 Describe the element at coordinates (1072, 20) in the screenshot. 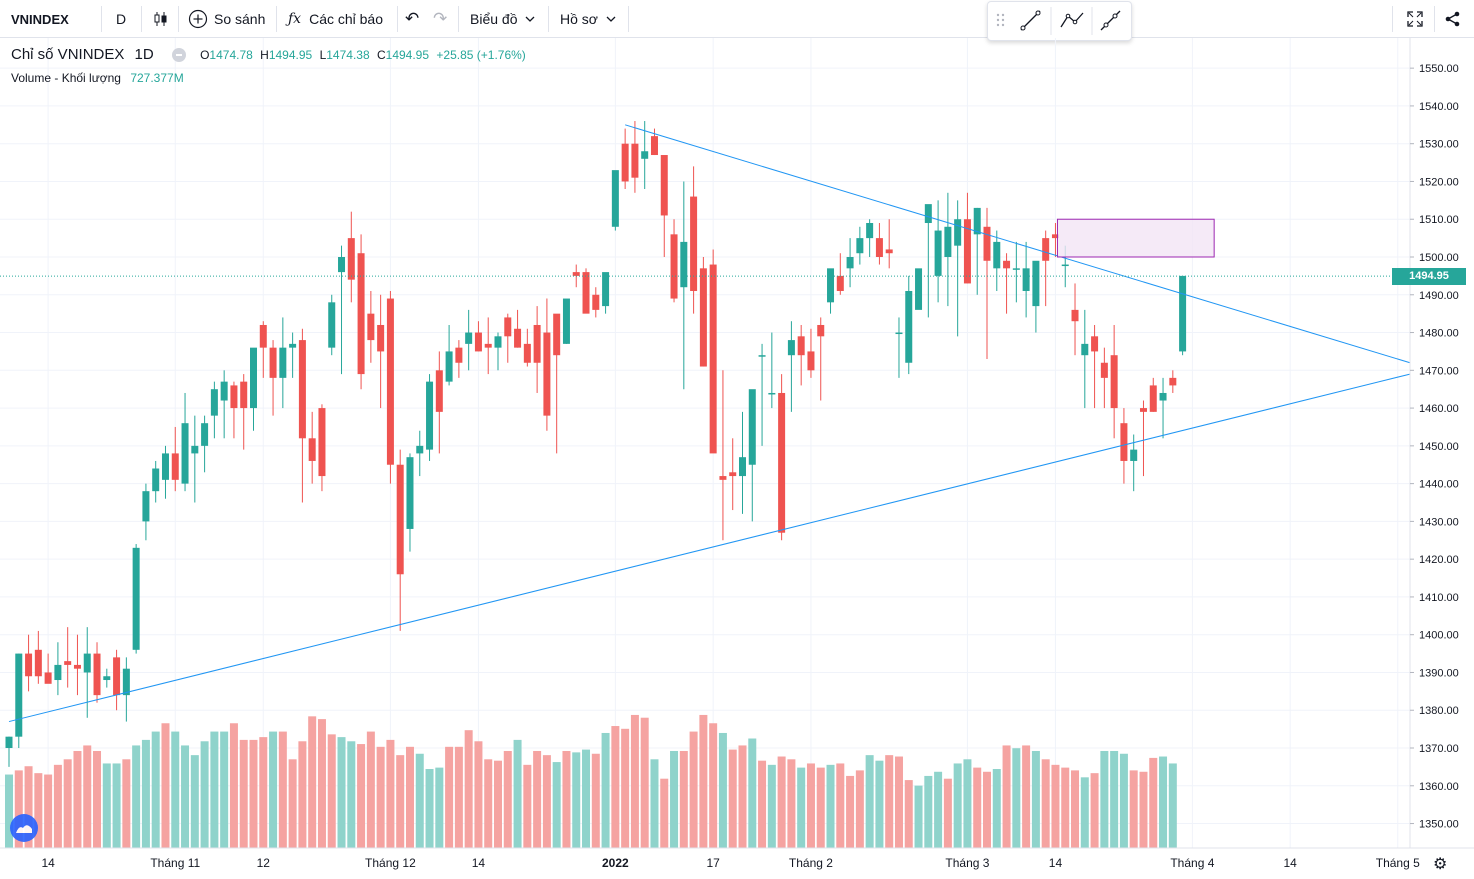

I see `path-tool-icon` at that location.